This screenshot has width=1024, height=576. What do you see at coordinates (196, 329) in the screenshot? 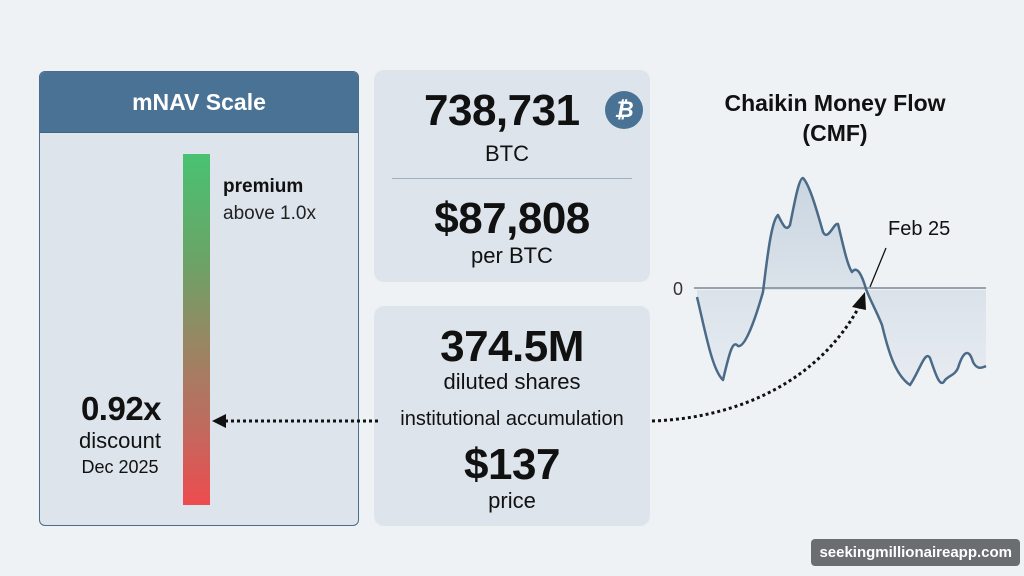
I see `mnav-gradient-bar` at bounding box center [196, 329].